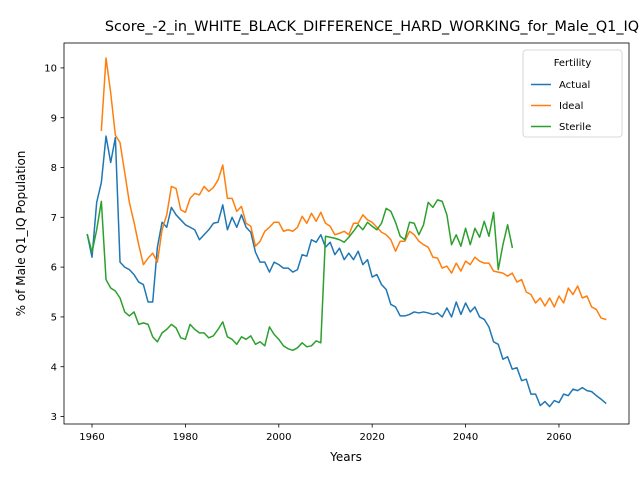  I want to click on x-axis-label: Years, so click(345, 457).